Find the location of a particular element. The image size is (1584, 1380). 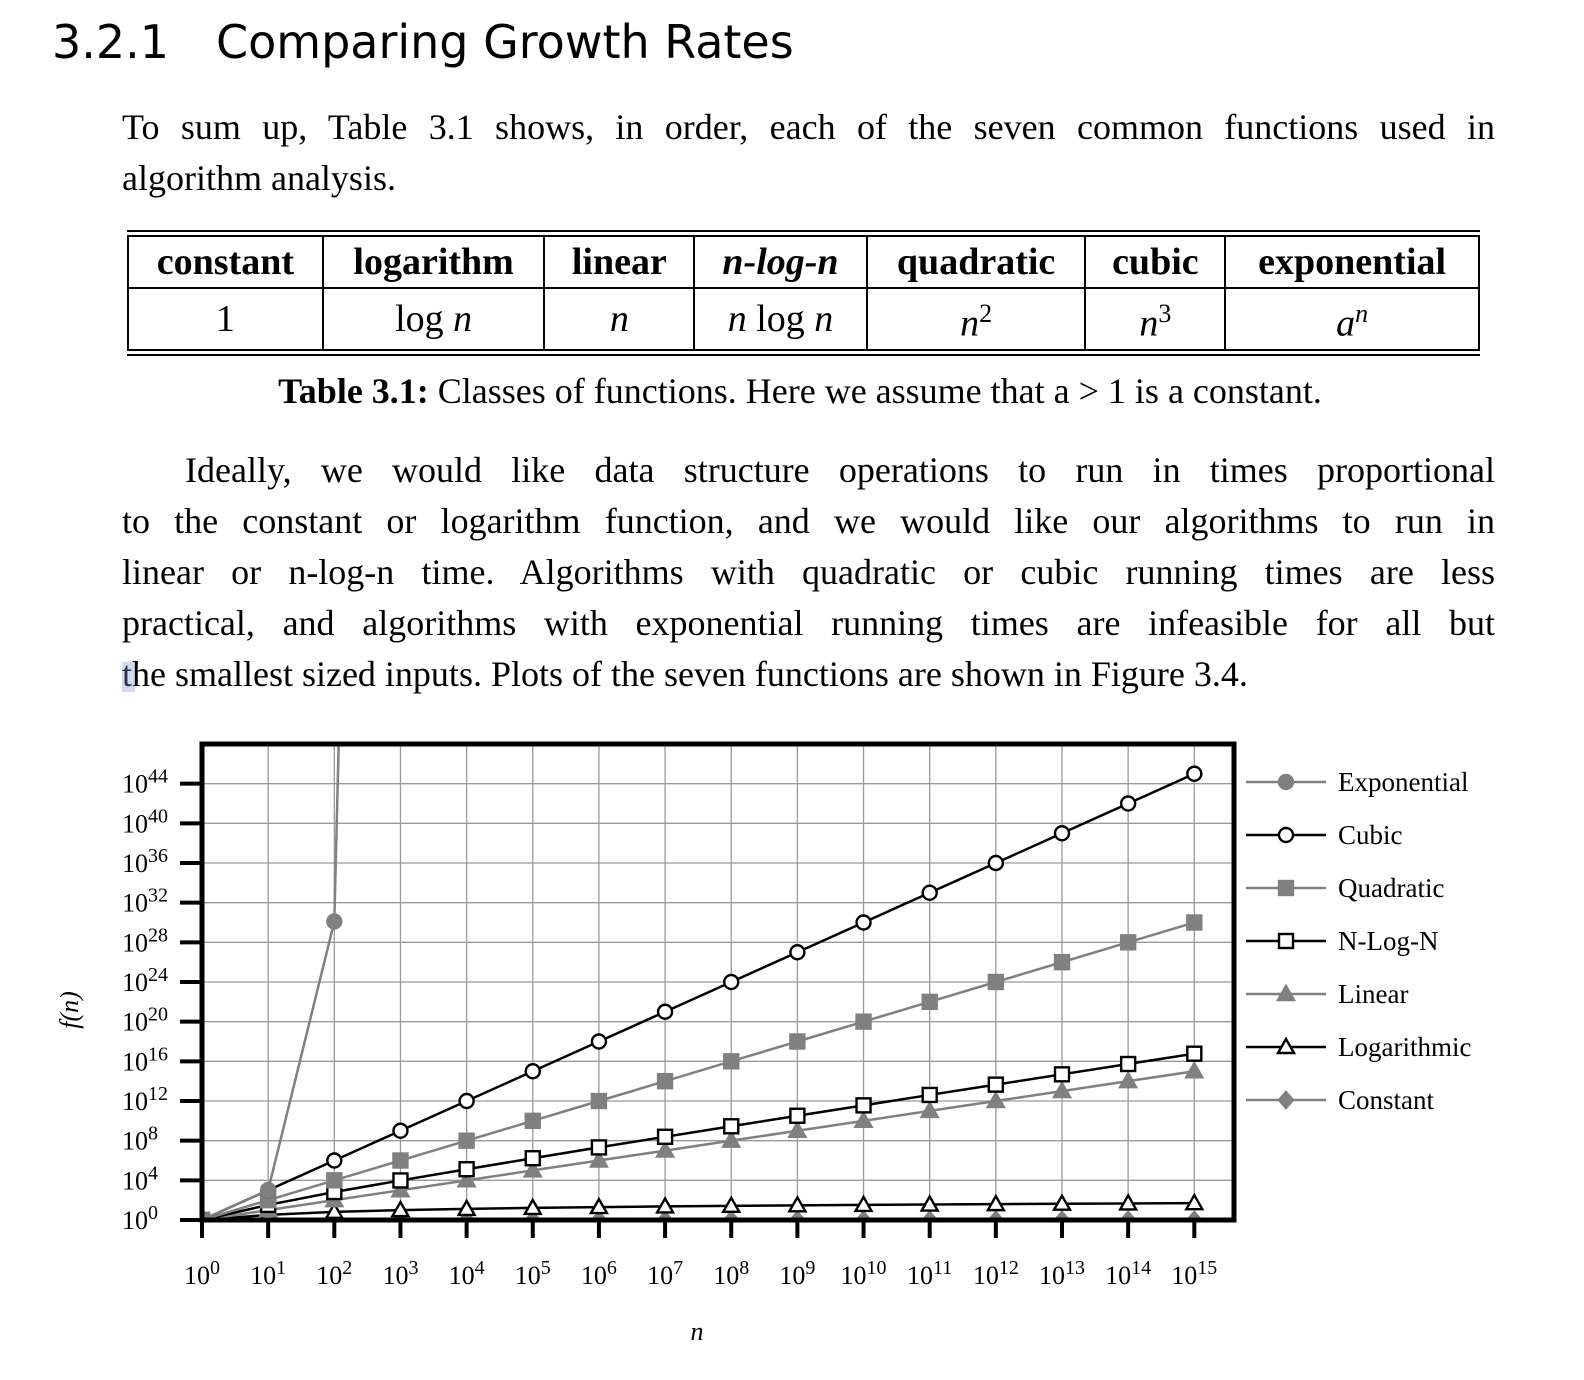

legend-label: Logarithmic is located at coordinates (1404, 1047).